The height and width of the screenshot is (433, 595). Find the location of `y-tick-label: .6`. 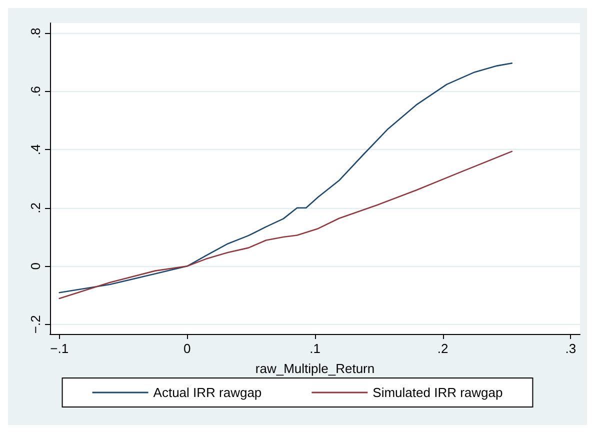

y-tick-label: .6 is located at coordinates (35, 91).